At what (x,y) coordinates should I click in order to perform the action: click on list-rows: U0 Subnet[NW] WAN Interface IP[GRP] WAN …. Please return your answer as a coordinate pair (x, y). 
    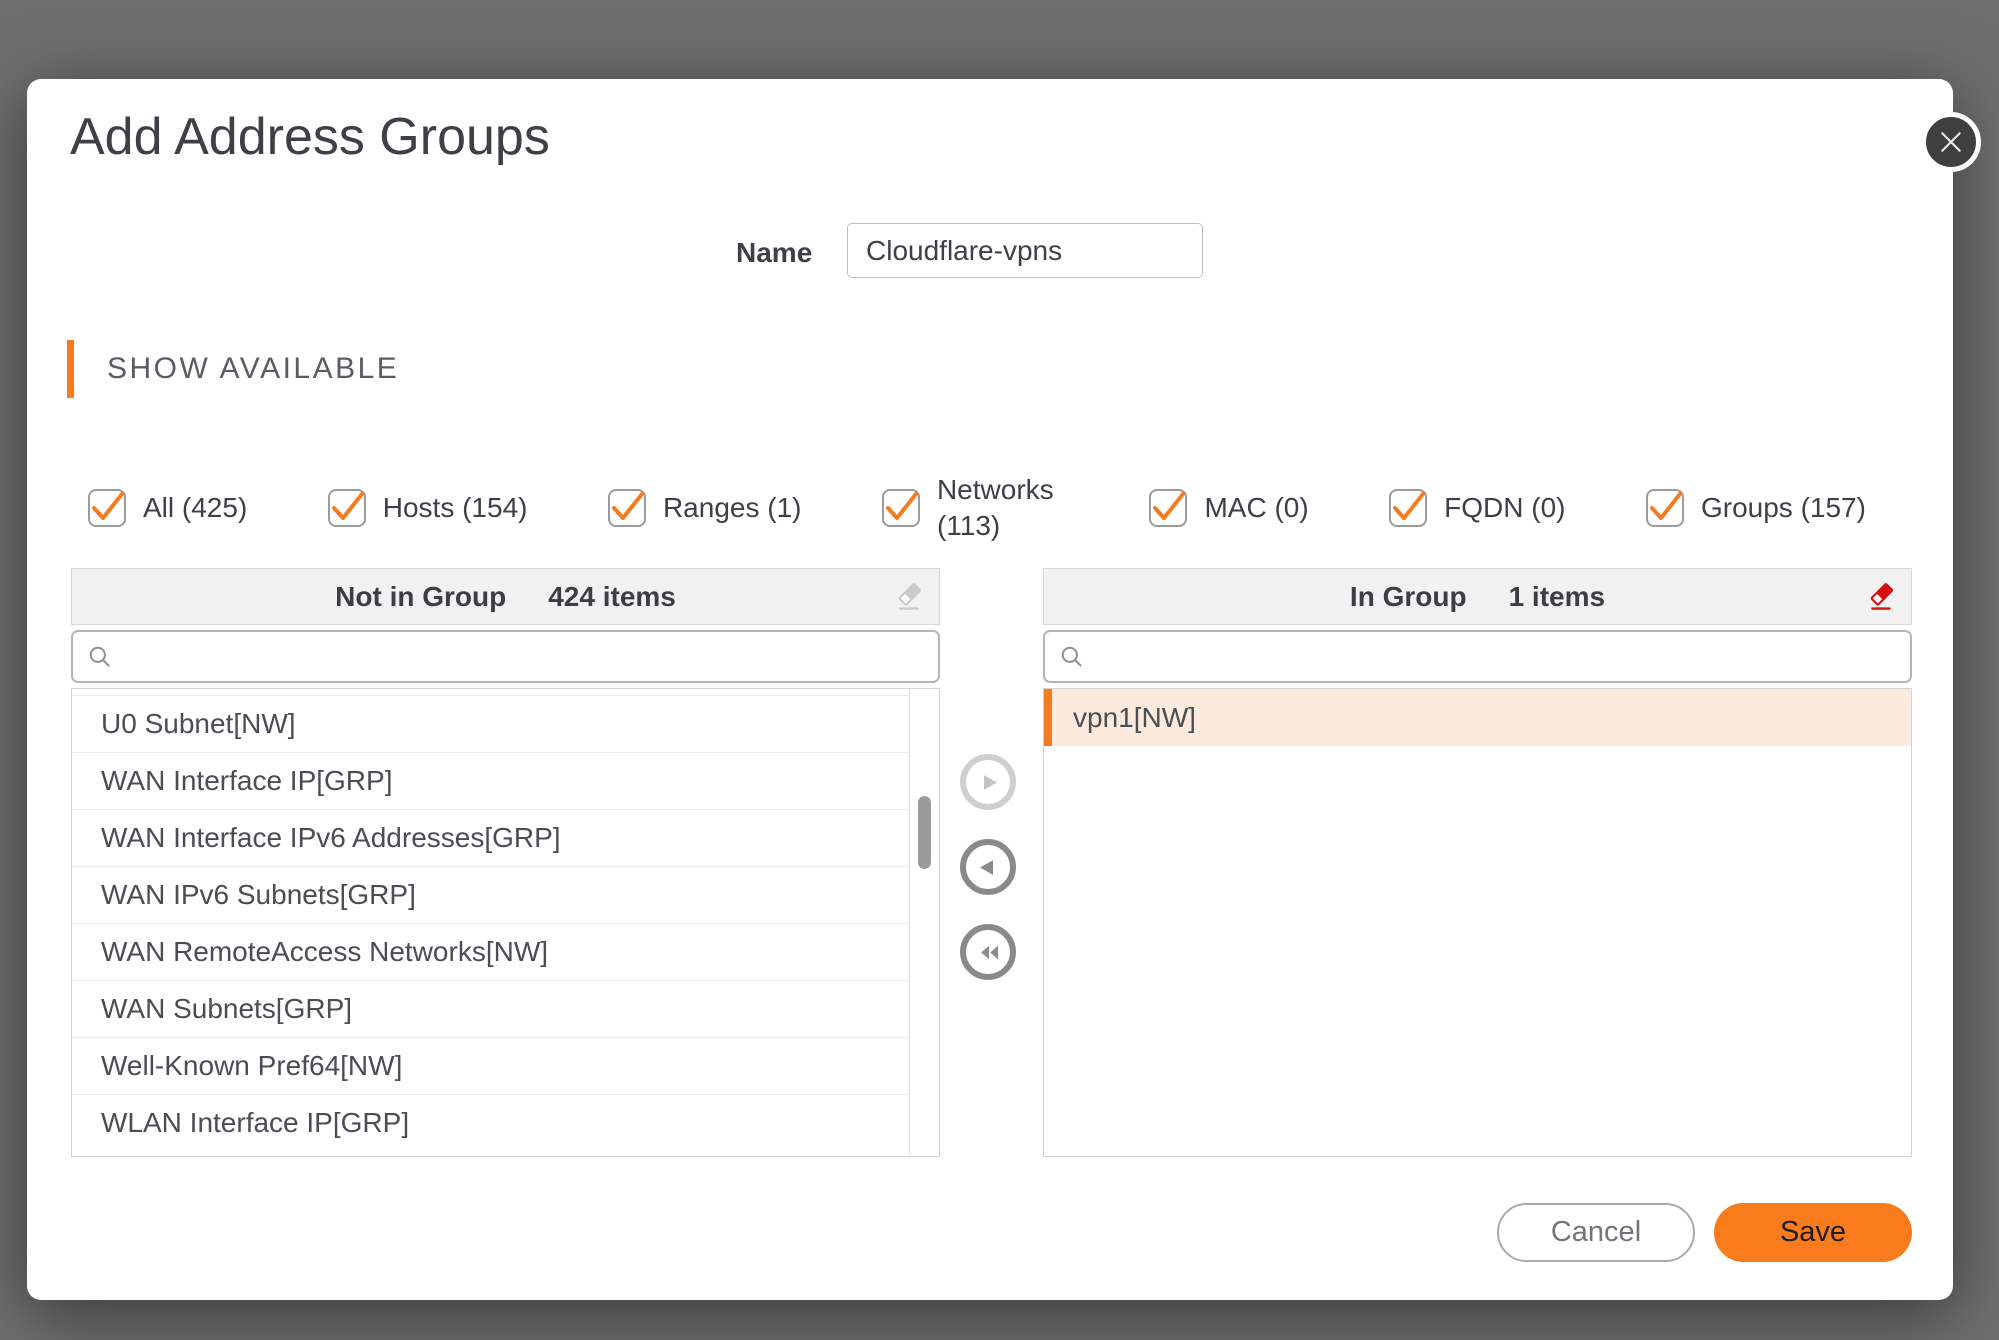
    Looking at the image, I should click on (491, 923).